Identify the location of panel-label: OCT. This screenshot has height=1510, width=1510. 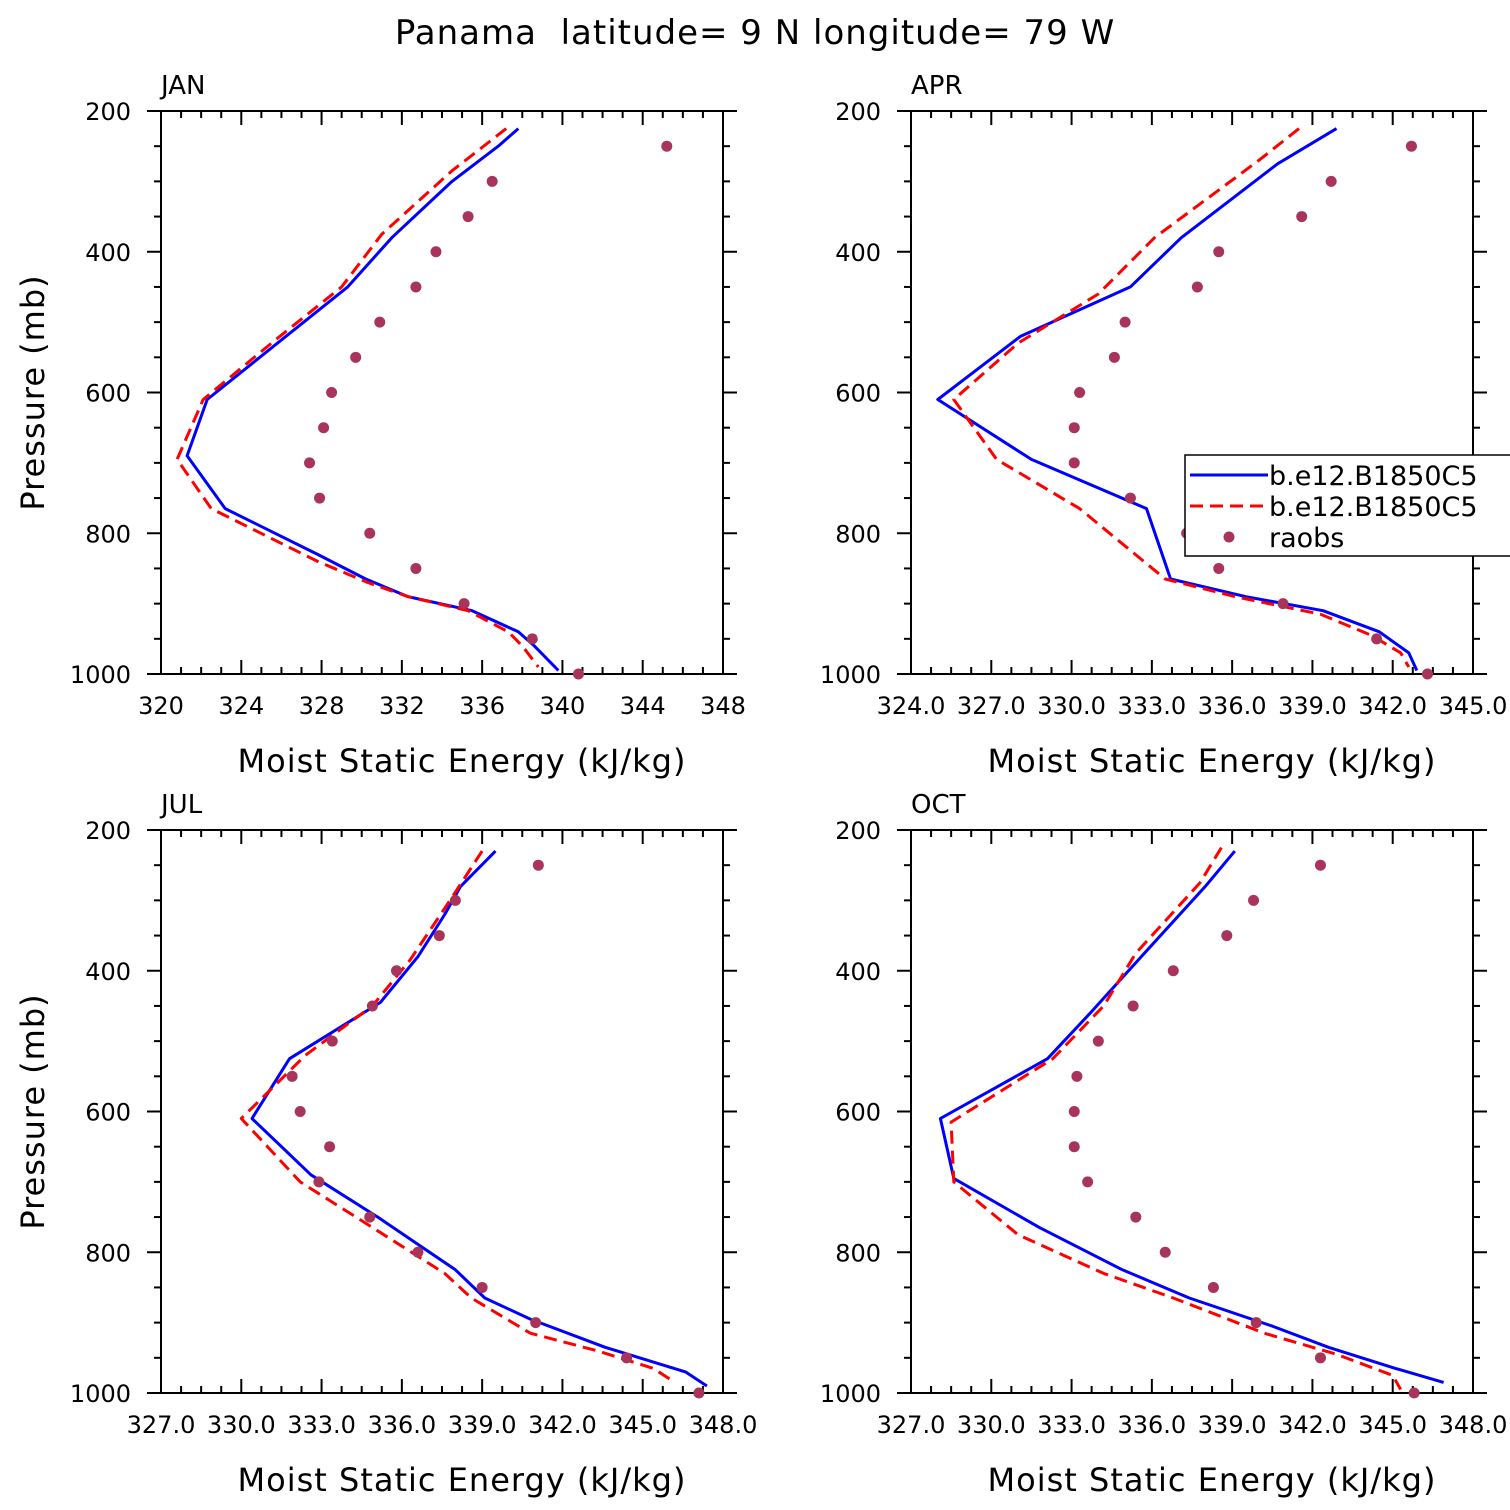
(938, 805).